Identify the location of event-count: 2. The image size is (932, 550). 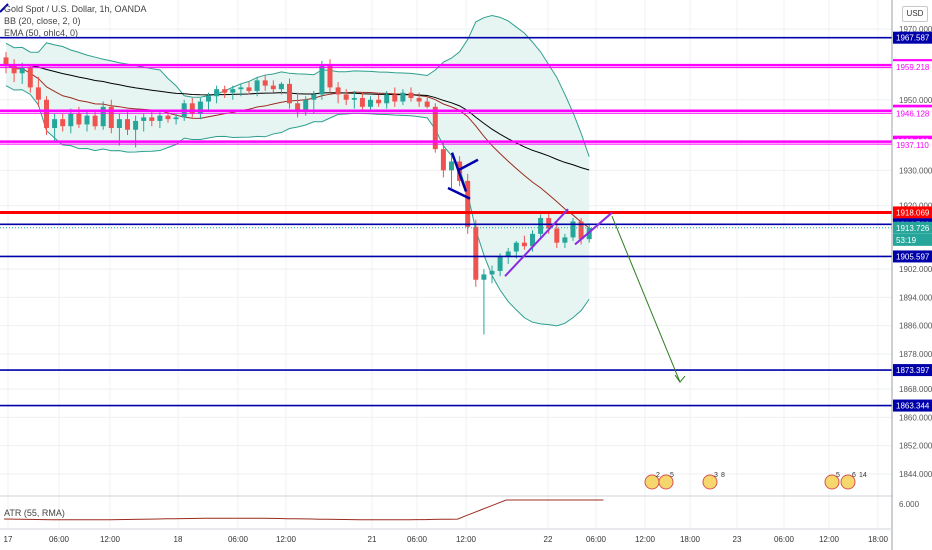
(658, 475).